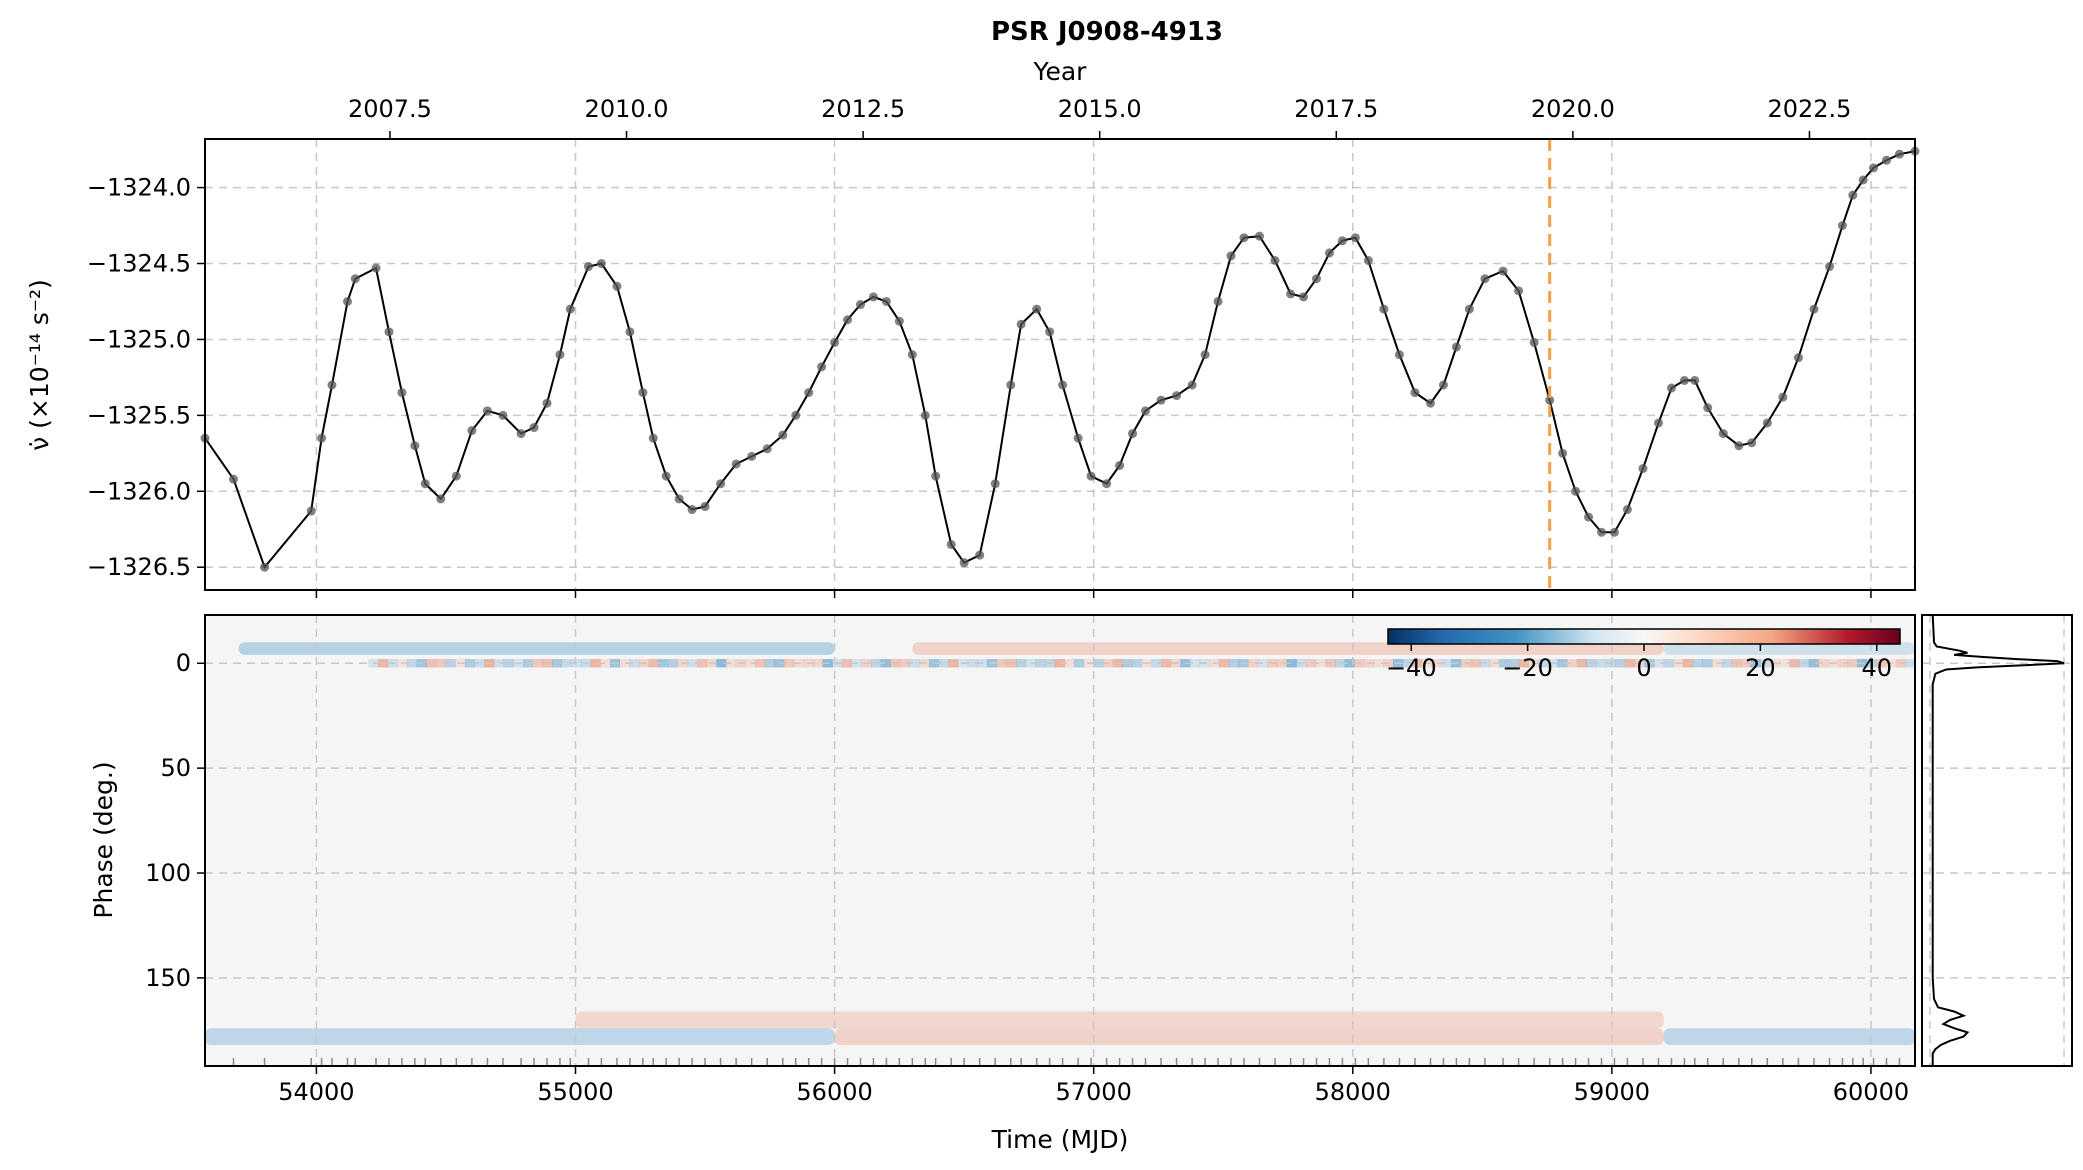 Image resolution: width=2083 pixels, height=1170 pixels. I want to click on colorbar-tick-label: 40, so click(1876, 668).